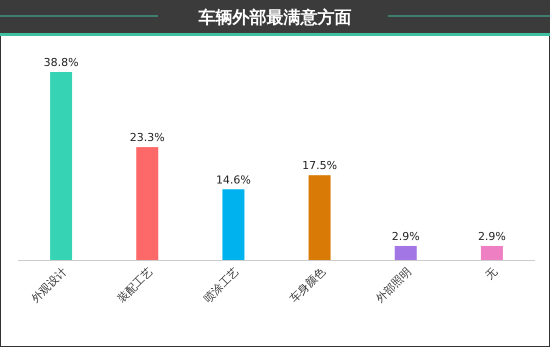  Describe the element at coordinates (61, 62) in the screenshot. I see `data-label: 38.8%` at that location.